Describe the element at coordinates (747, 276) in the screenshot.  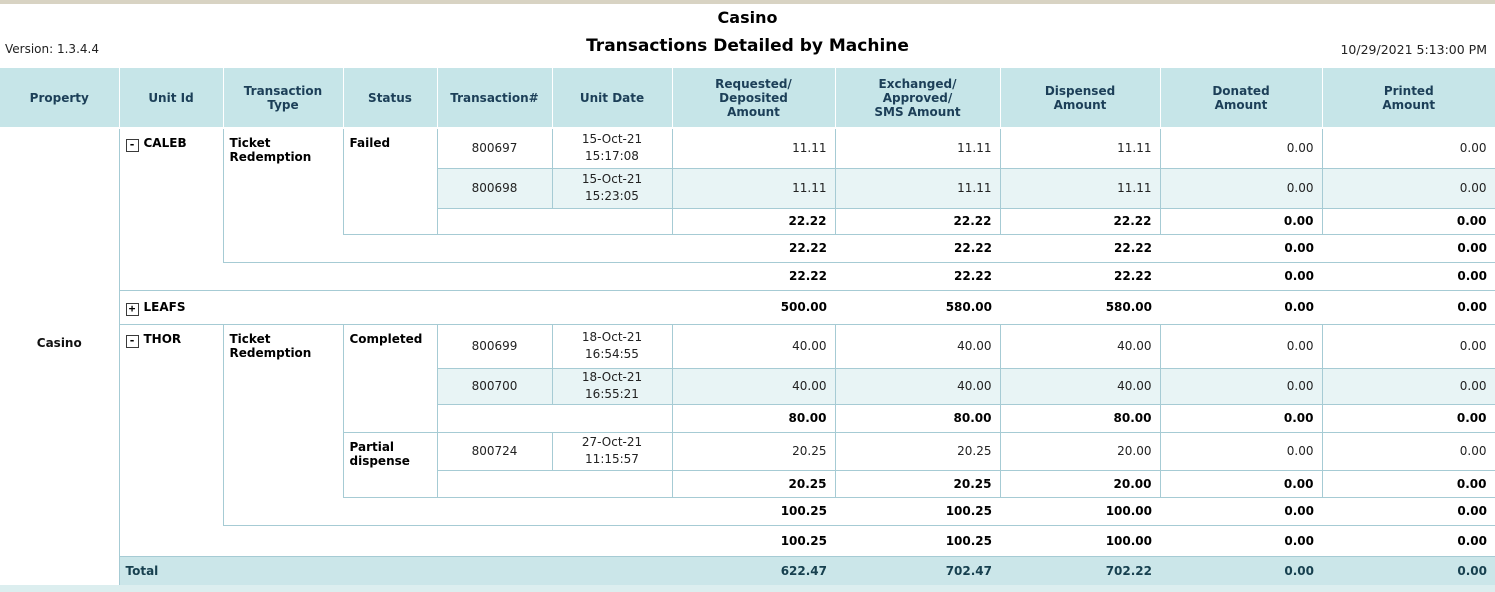
I see `unit-subtotal-row: 22.22 22.22 22.22 0.00 0.00` at that location.